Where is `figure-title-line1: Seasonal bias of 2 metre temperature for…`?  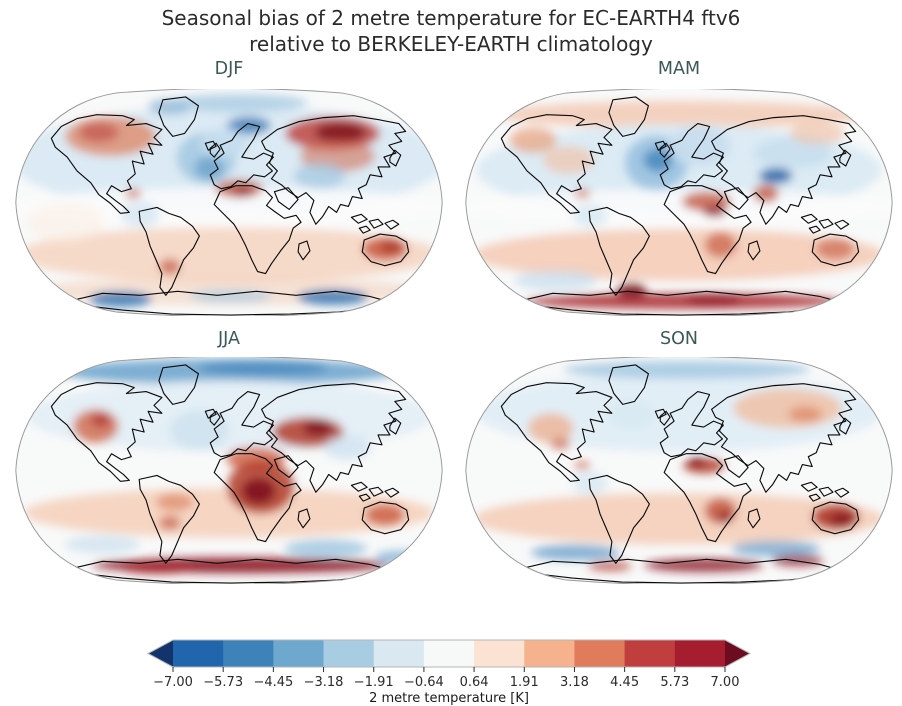
figure-title-line1: Seasonal bias of 2 metre temperature for… is located at coordinates (451, 18).